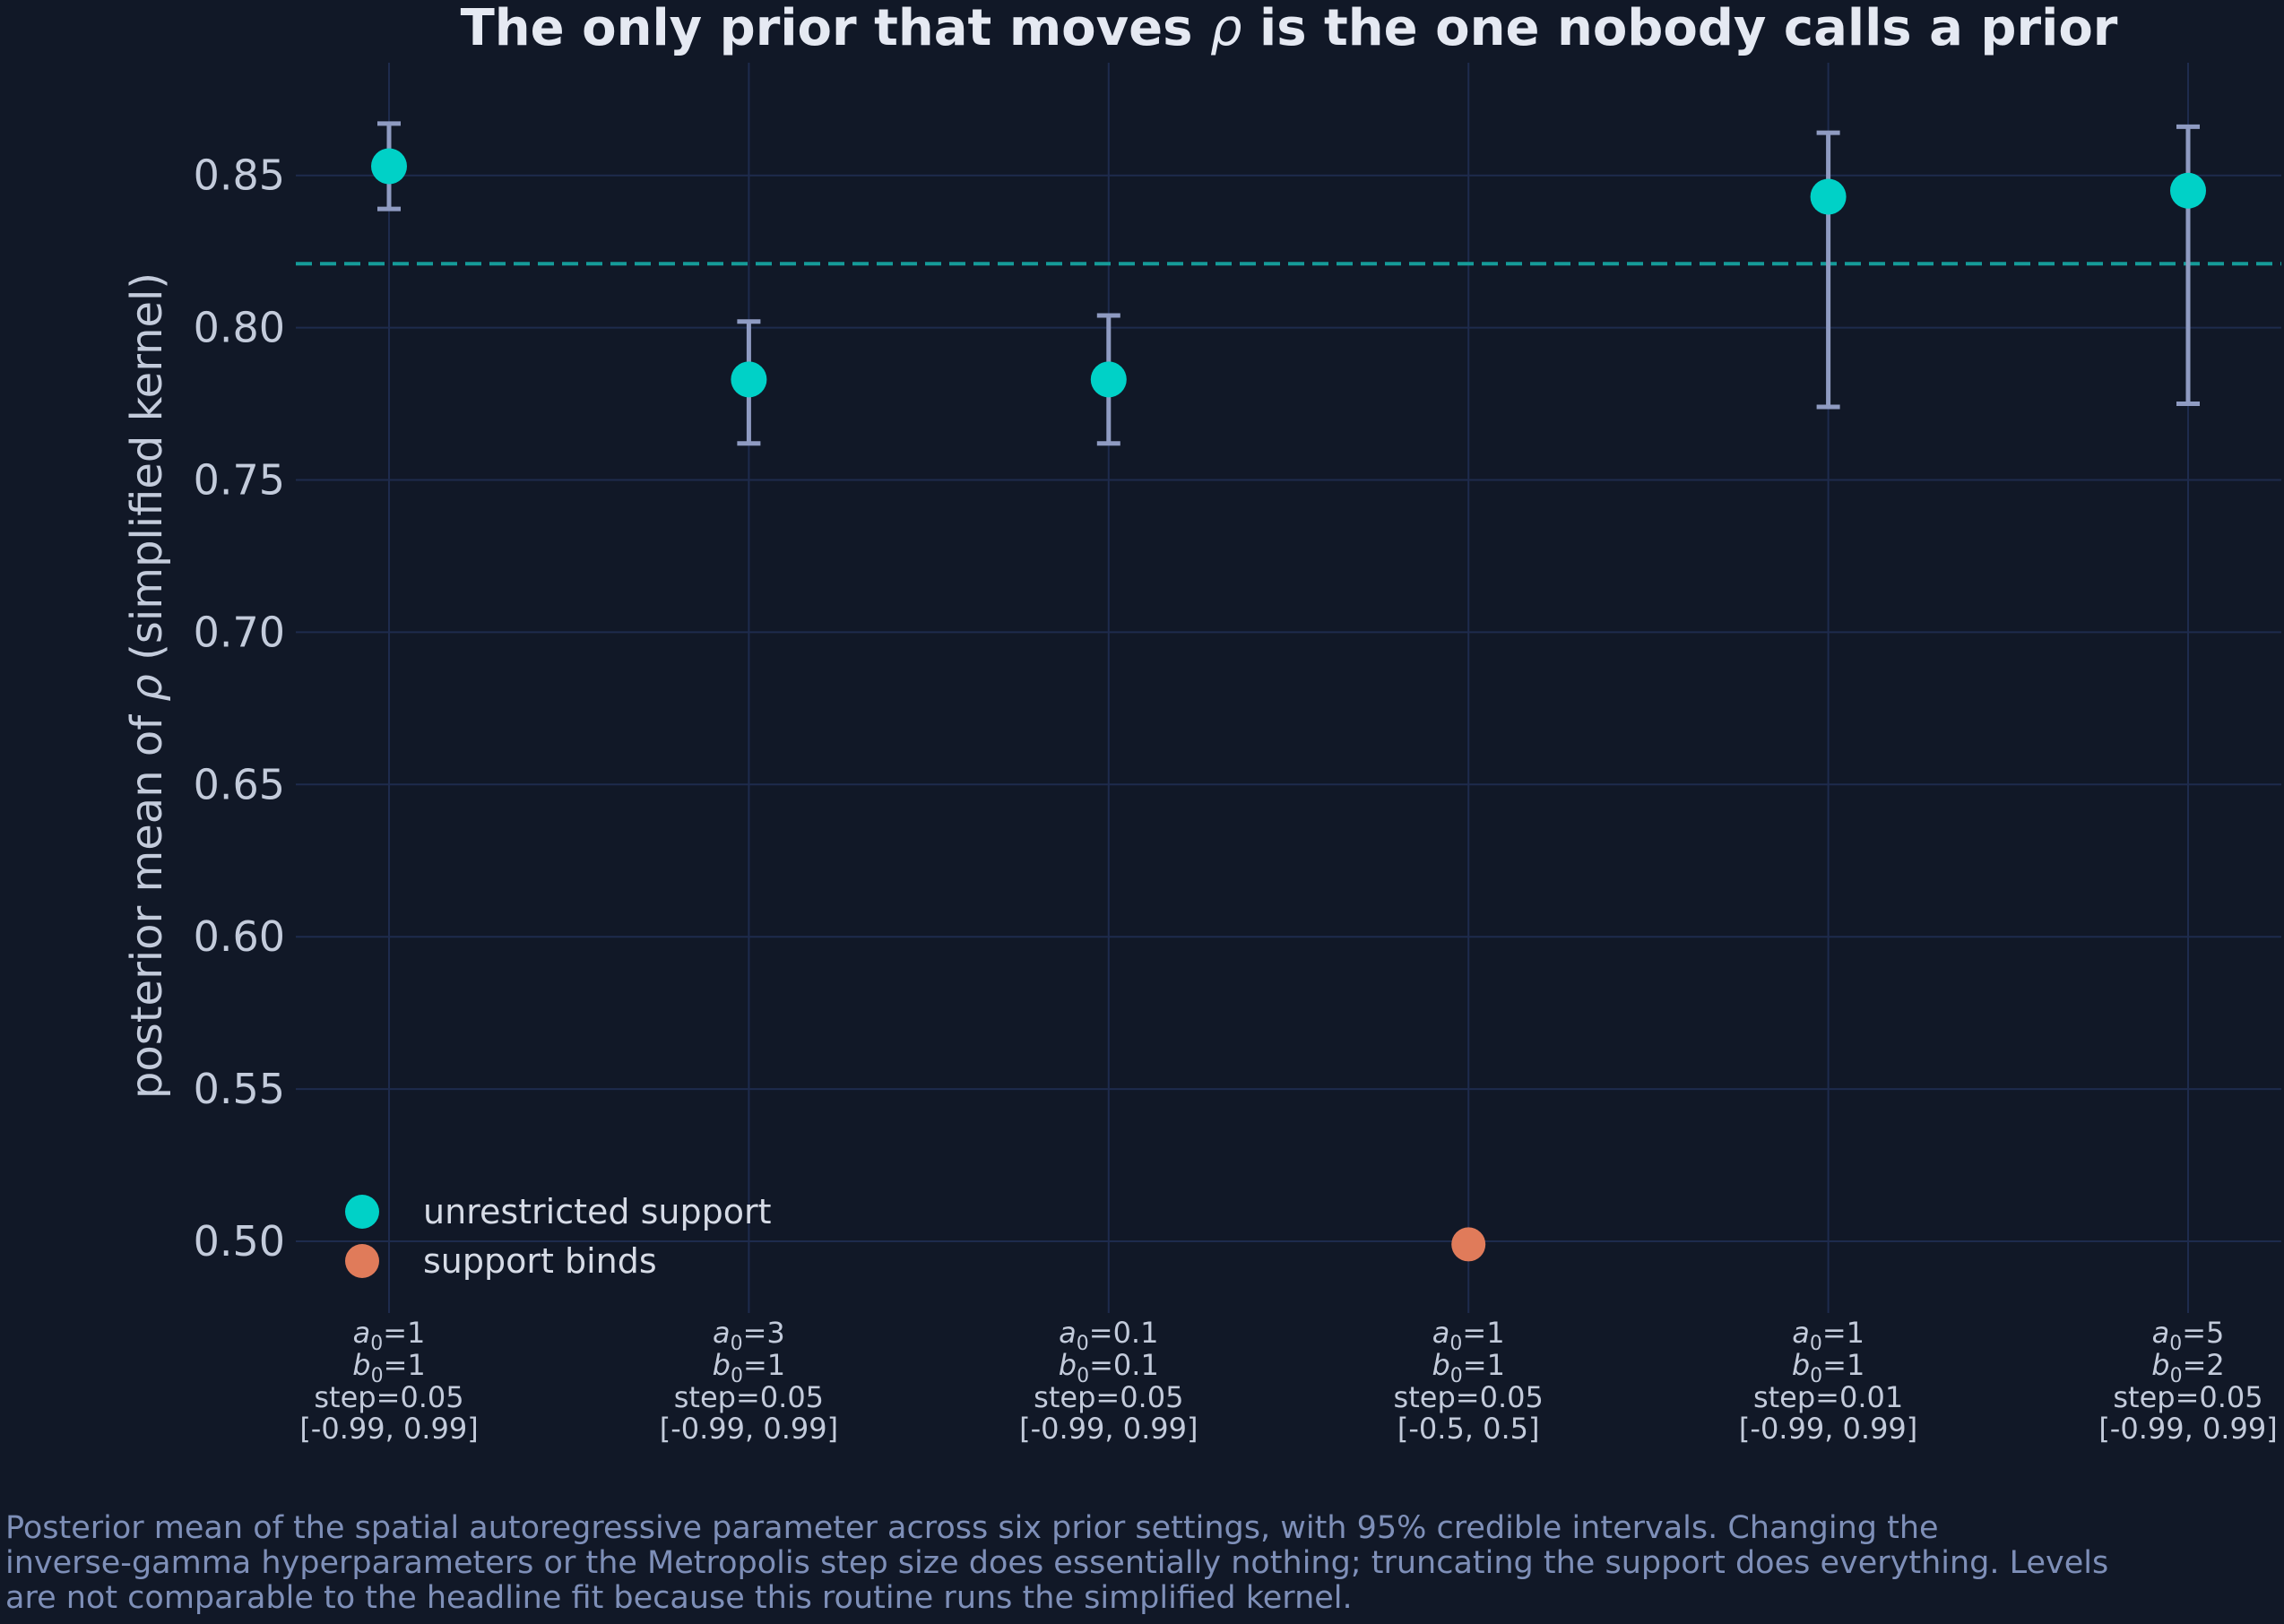  What do you see at coordinates (2215, 1333) in the screenshot?
I see `x-tick-a0-value: 5` at bounding box center [2215, 1333].